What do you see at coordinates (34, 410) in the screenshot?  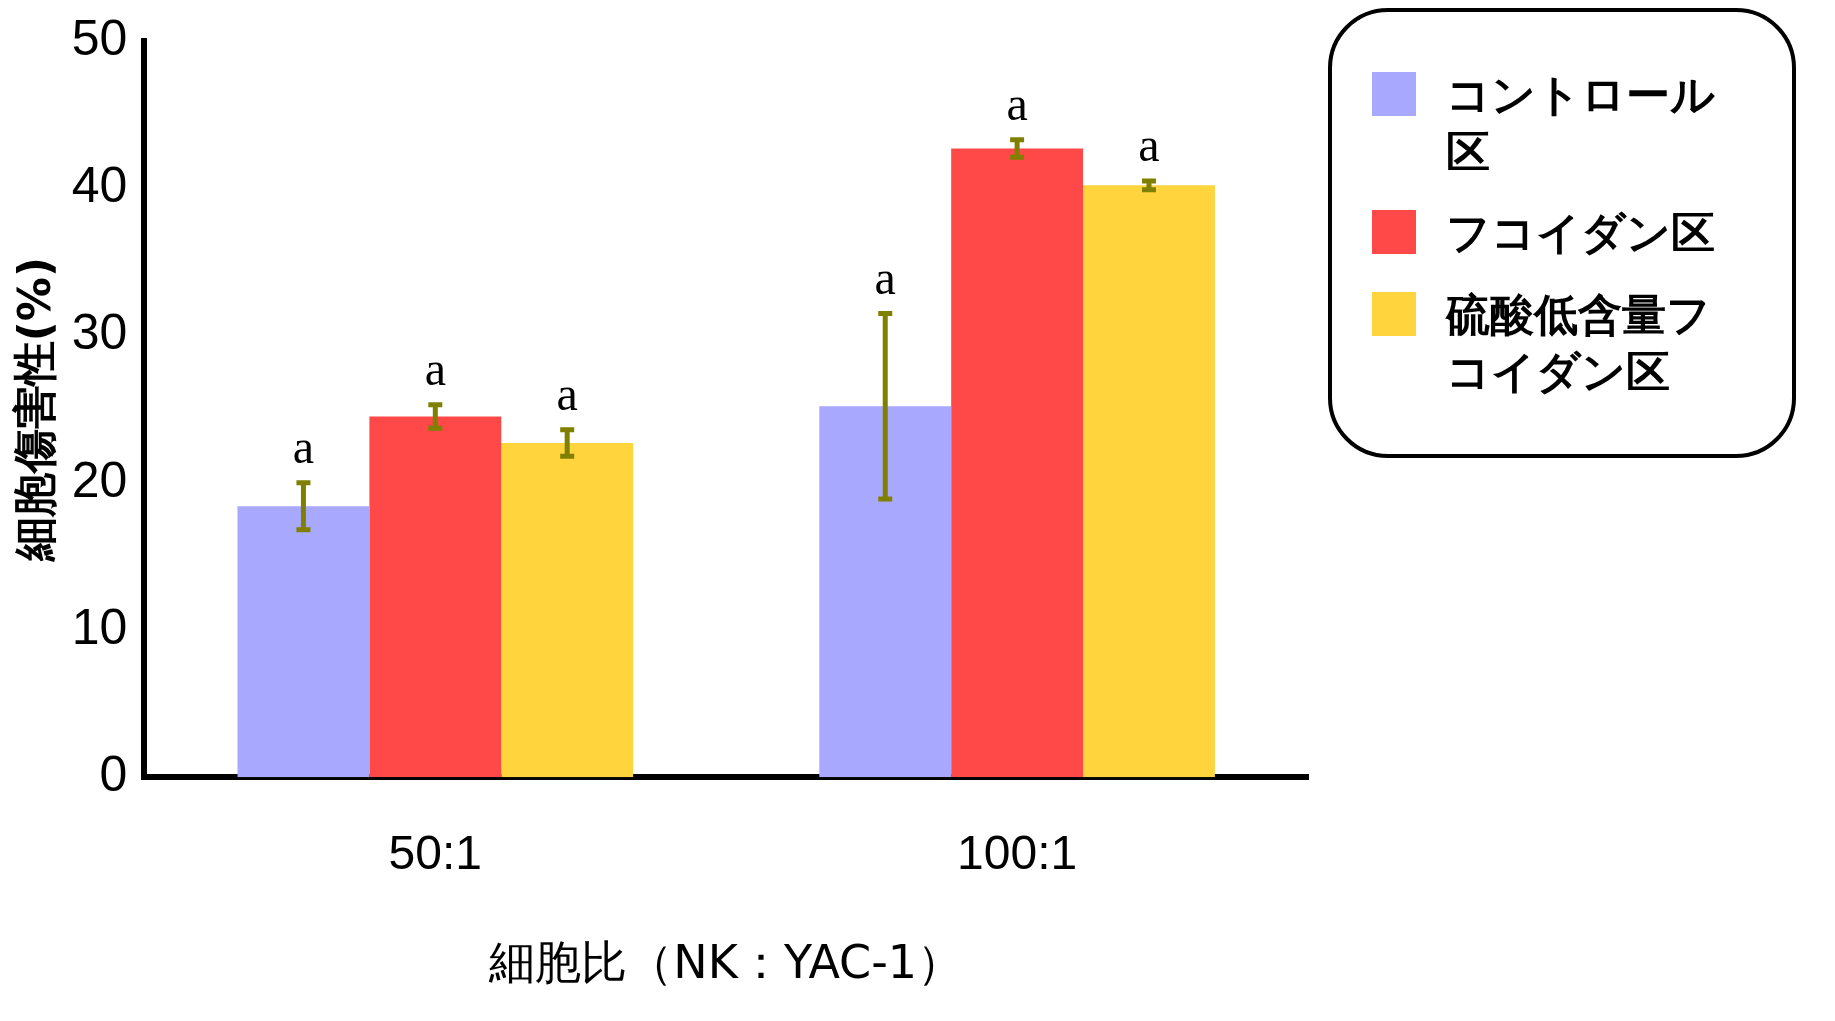 I see `y-axis-title: 細胞傷害性(%)` at bounding box center [34, 410].